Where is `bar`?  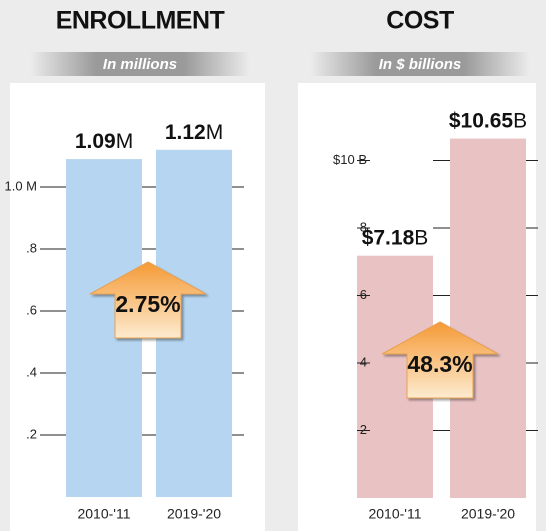 bar is located at coordinates (488, 318).